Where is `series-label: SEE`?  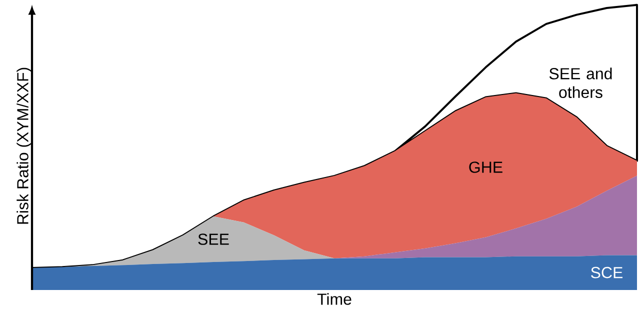 series-label: SEE is located at coordinates (213, 239).